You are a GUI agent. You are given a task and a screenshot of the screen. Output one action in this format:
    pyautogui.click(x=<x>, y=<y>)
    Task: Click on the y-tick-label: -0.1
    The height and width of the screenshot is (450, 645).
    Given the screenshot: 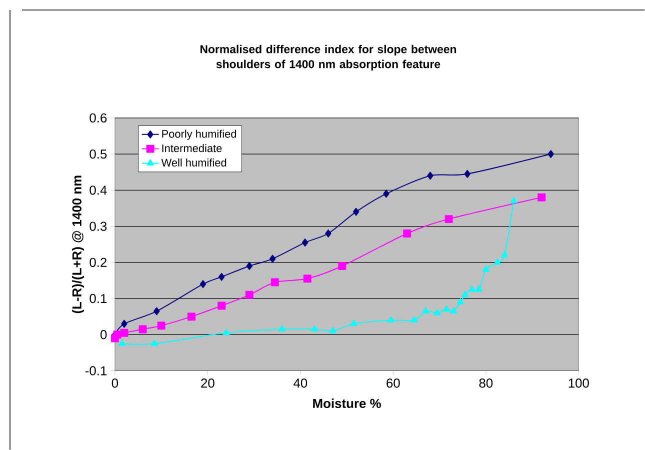 What is the action you would take?
    pyautogui.click(x=96, y=371)
    